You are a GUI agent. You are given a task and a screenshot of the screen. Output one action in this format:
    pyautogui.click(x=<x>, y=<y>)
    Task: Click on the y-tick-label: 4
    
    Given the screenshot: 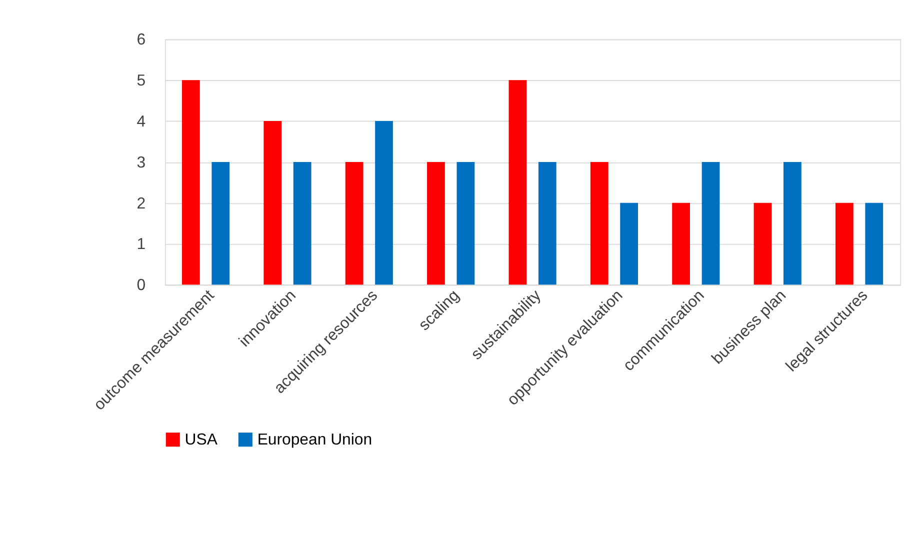 What is the action you would take?
    pyautogui.click(x=141, y=122)
    